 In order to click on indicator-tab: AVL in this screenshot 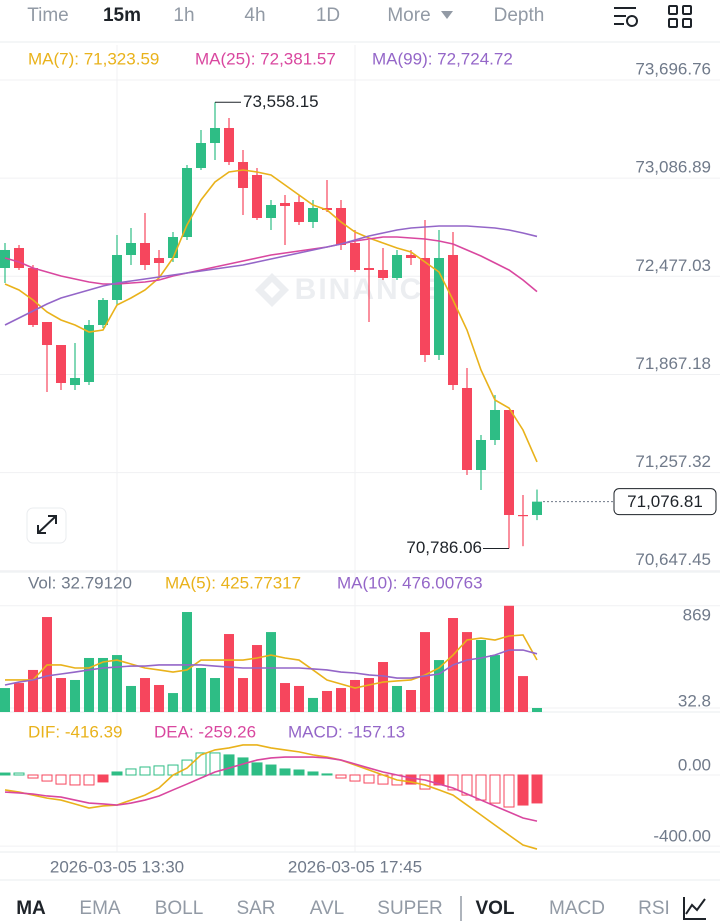, I will do `click(327, 908)`.